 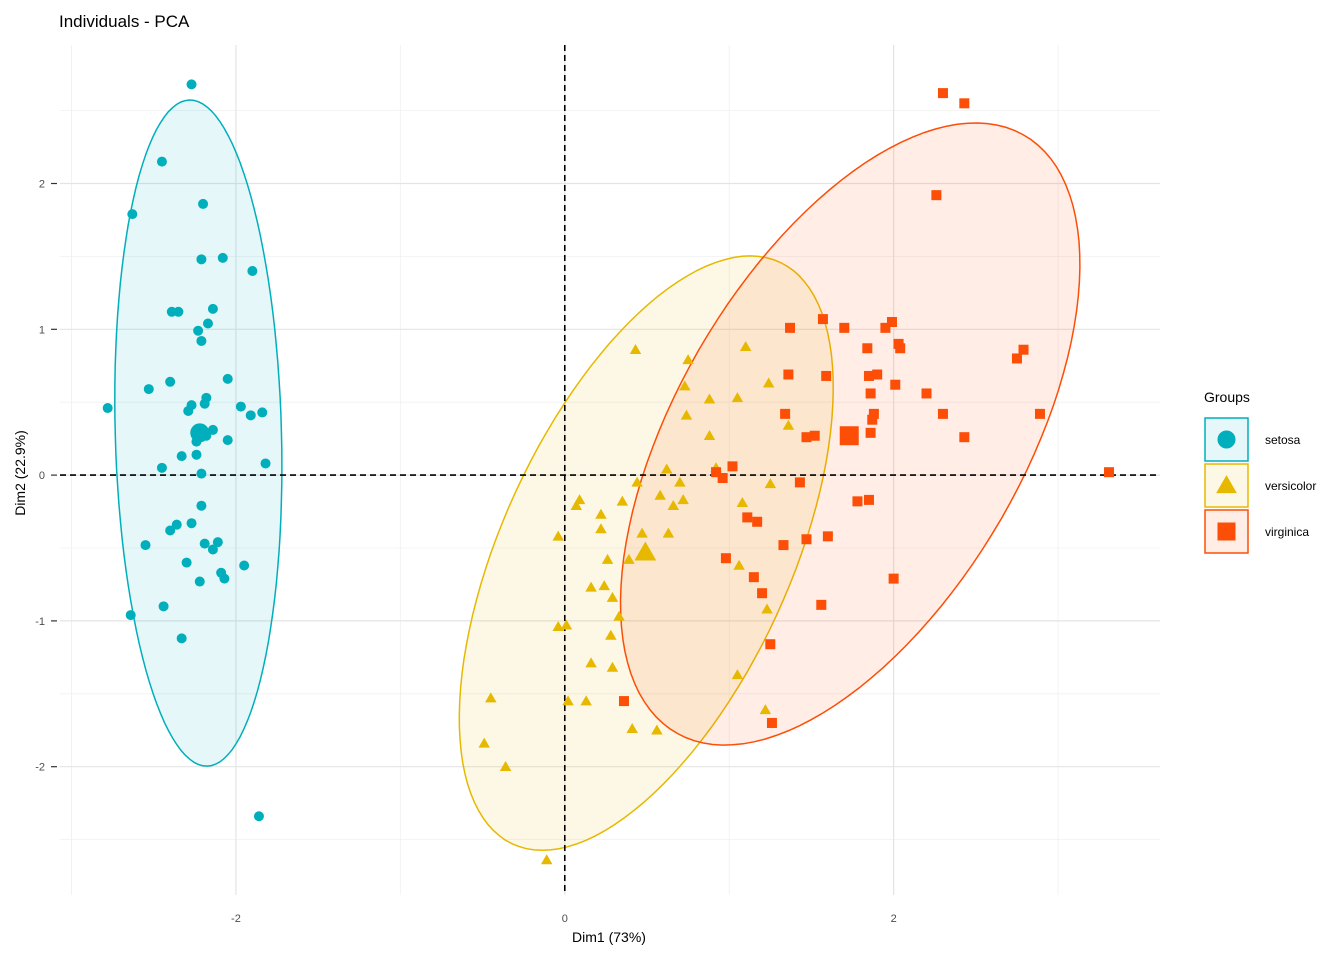 I want to click on legend-symbol-versicolor, so click(x=1226, y=484).